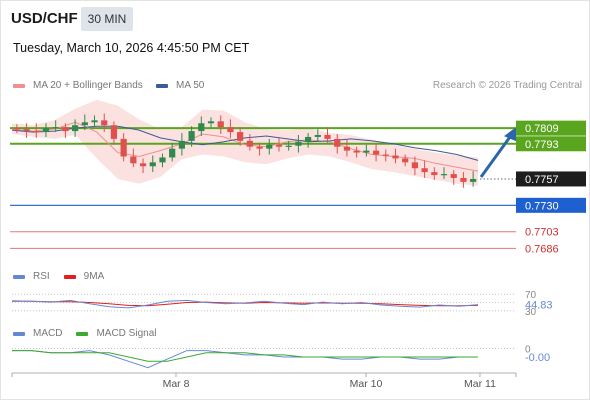 The width and height of the screenshot is (590, 400). Describe the element at coordinates (19, 276) in the screenshot. I see `rsi-swatch` at that location.